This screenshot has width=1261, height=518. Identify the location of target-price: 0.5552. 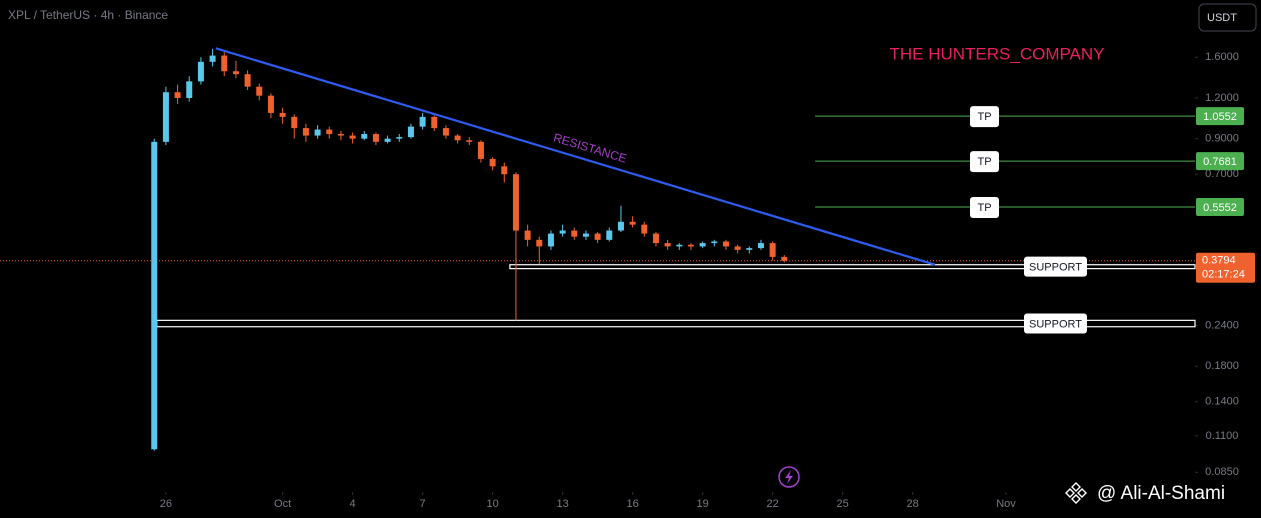
(1220, 208).